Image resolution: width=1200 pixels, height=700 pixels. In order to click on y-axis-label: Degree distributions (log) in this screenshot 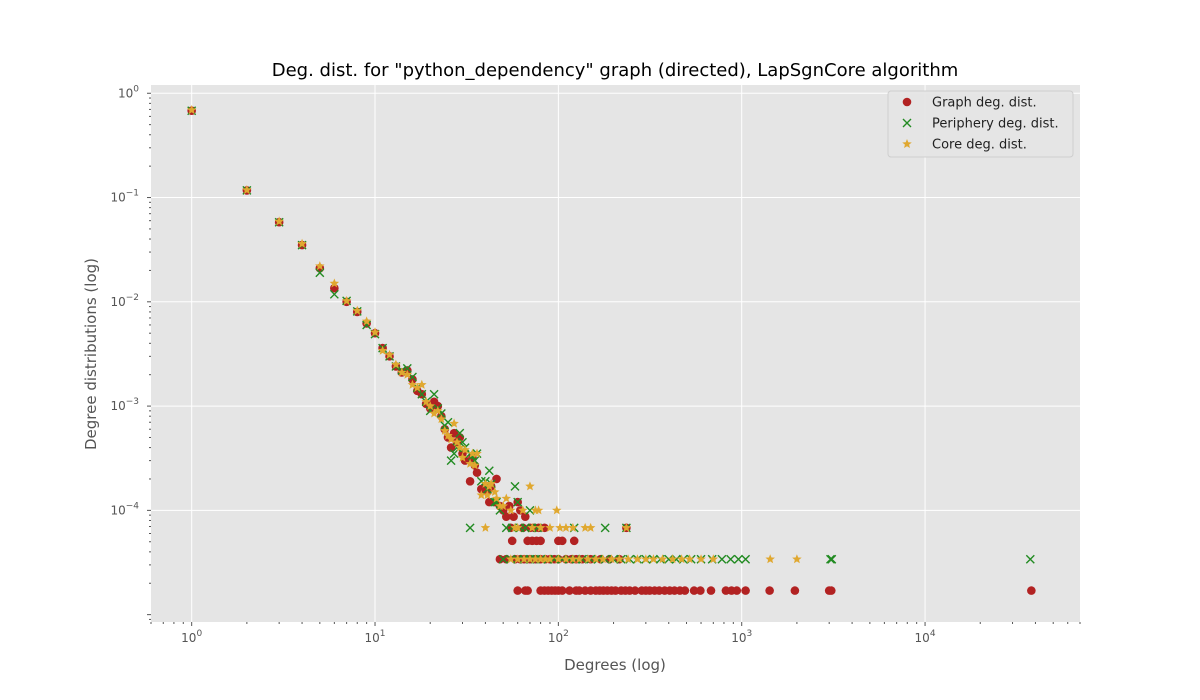, I will do `click(91, 354)`.